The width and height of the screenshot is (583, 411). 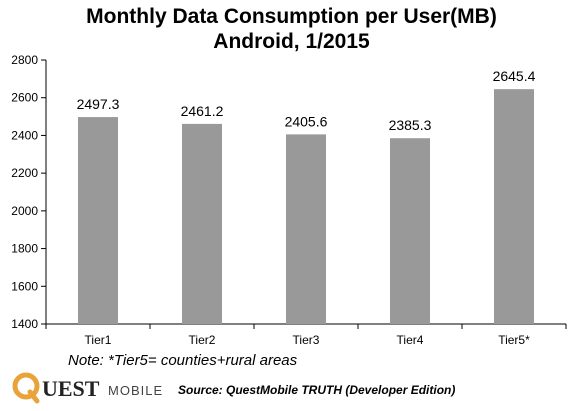 What do you see at coordinates (202, 111) in the screenshot?
I see `bar-value-label: 2461.2` at bounding box center [202, 111].